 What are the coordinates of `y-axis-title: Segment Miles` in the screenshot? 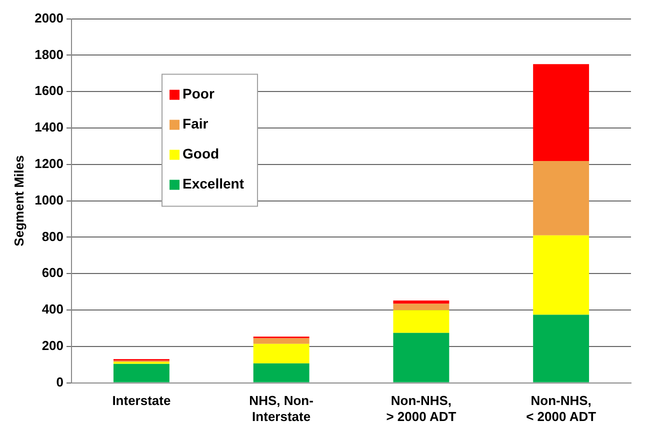 It's located at (18, 200).